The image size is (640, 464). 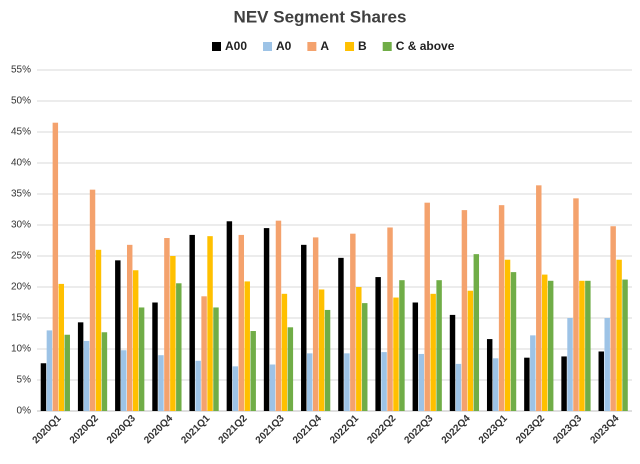 What do you see at coordinates (21, 256) in the screenshot?
I see `y-tick-label: 25%` at bounding box center [21, 256].